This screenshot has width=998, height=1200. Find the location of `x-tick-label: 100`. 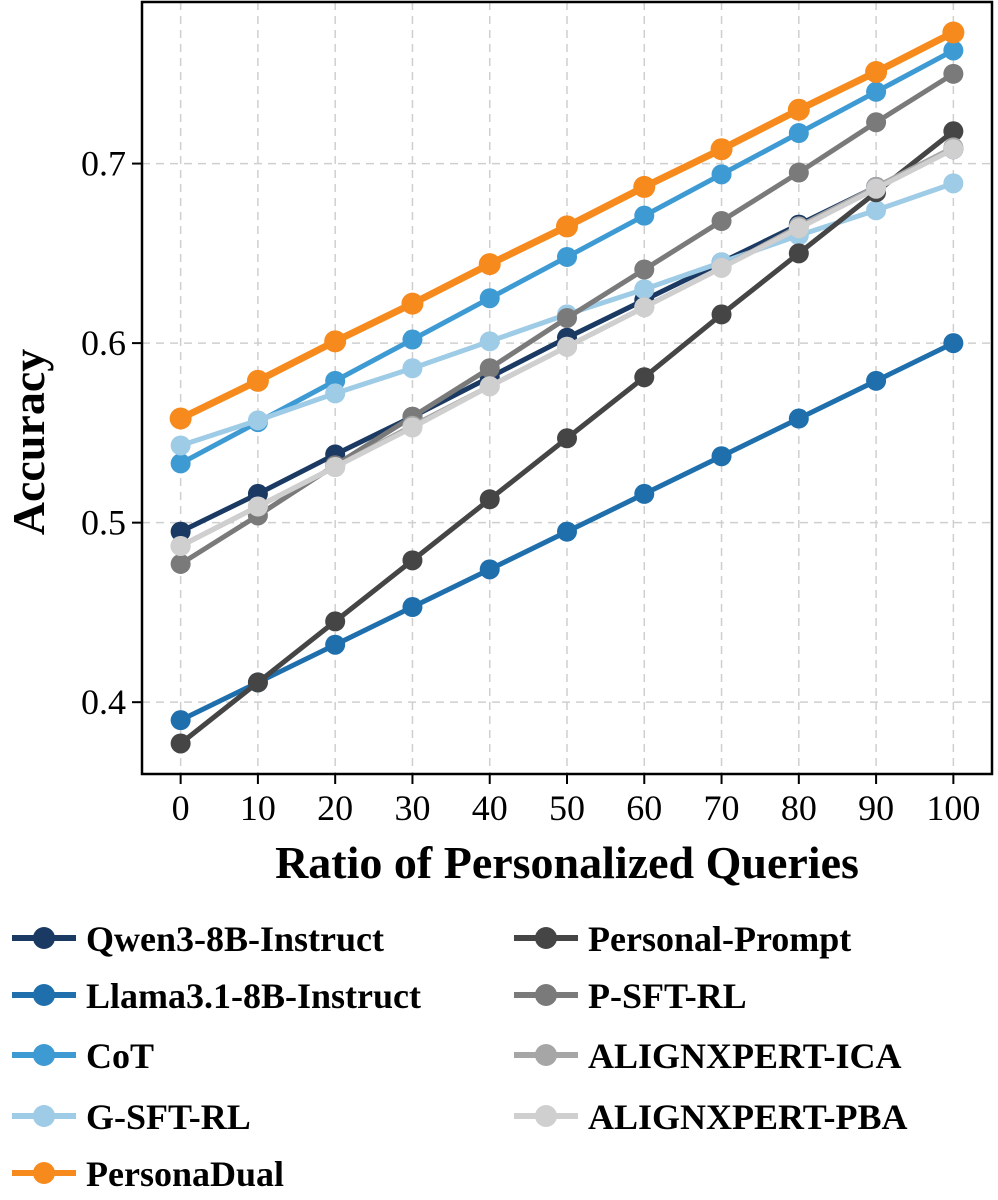

x-tick-label: 100 is located at coordinates (953, 808).